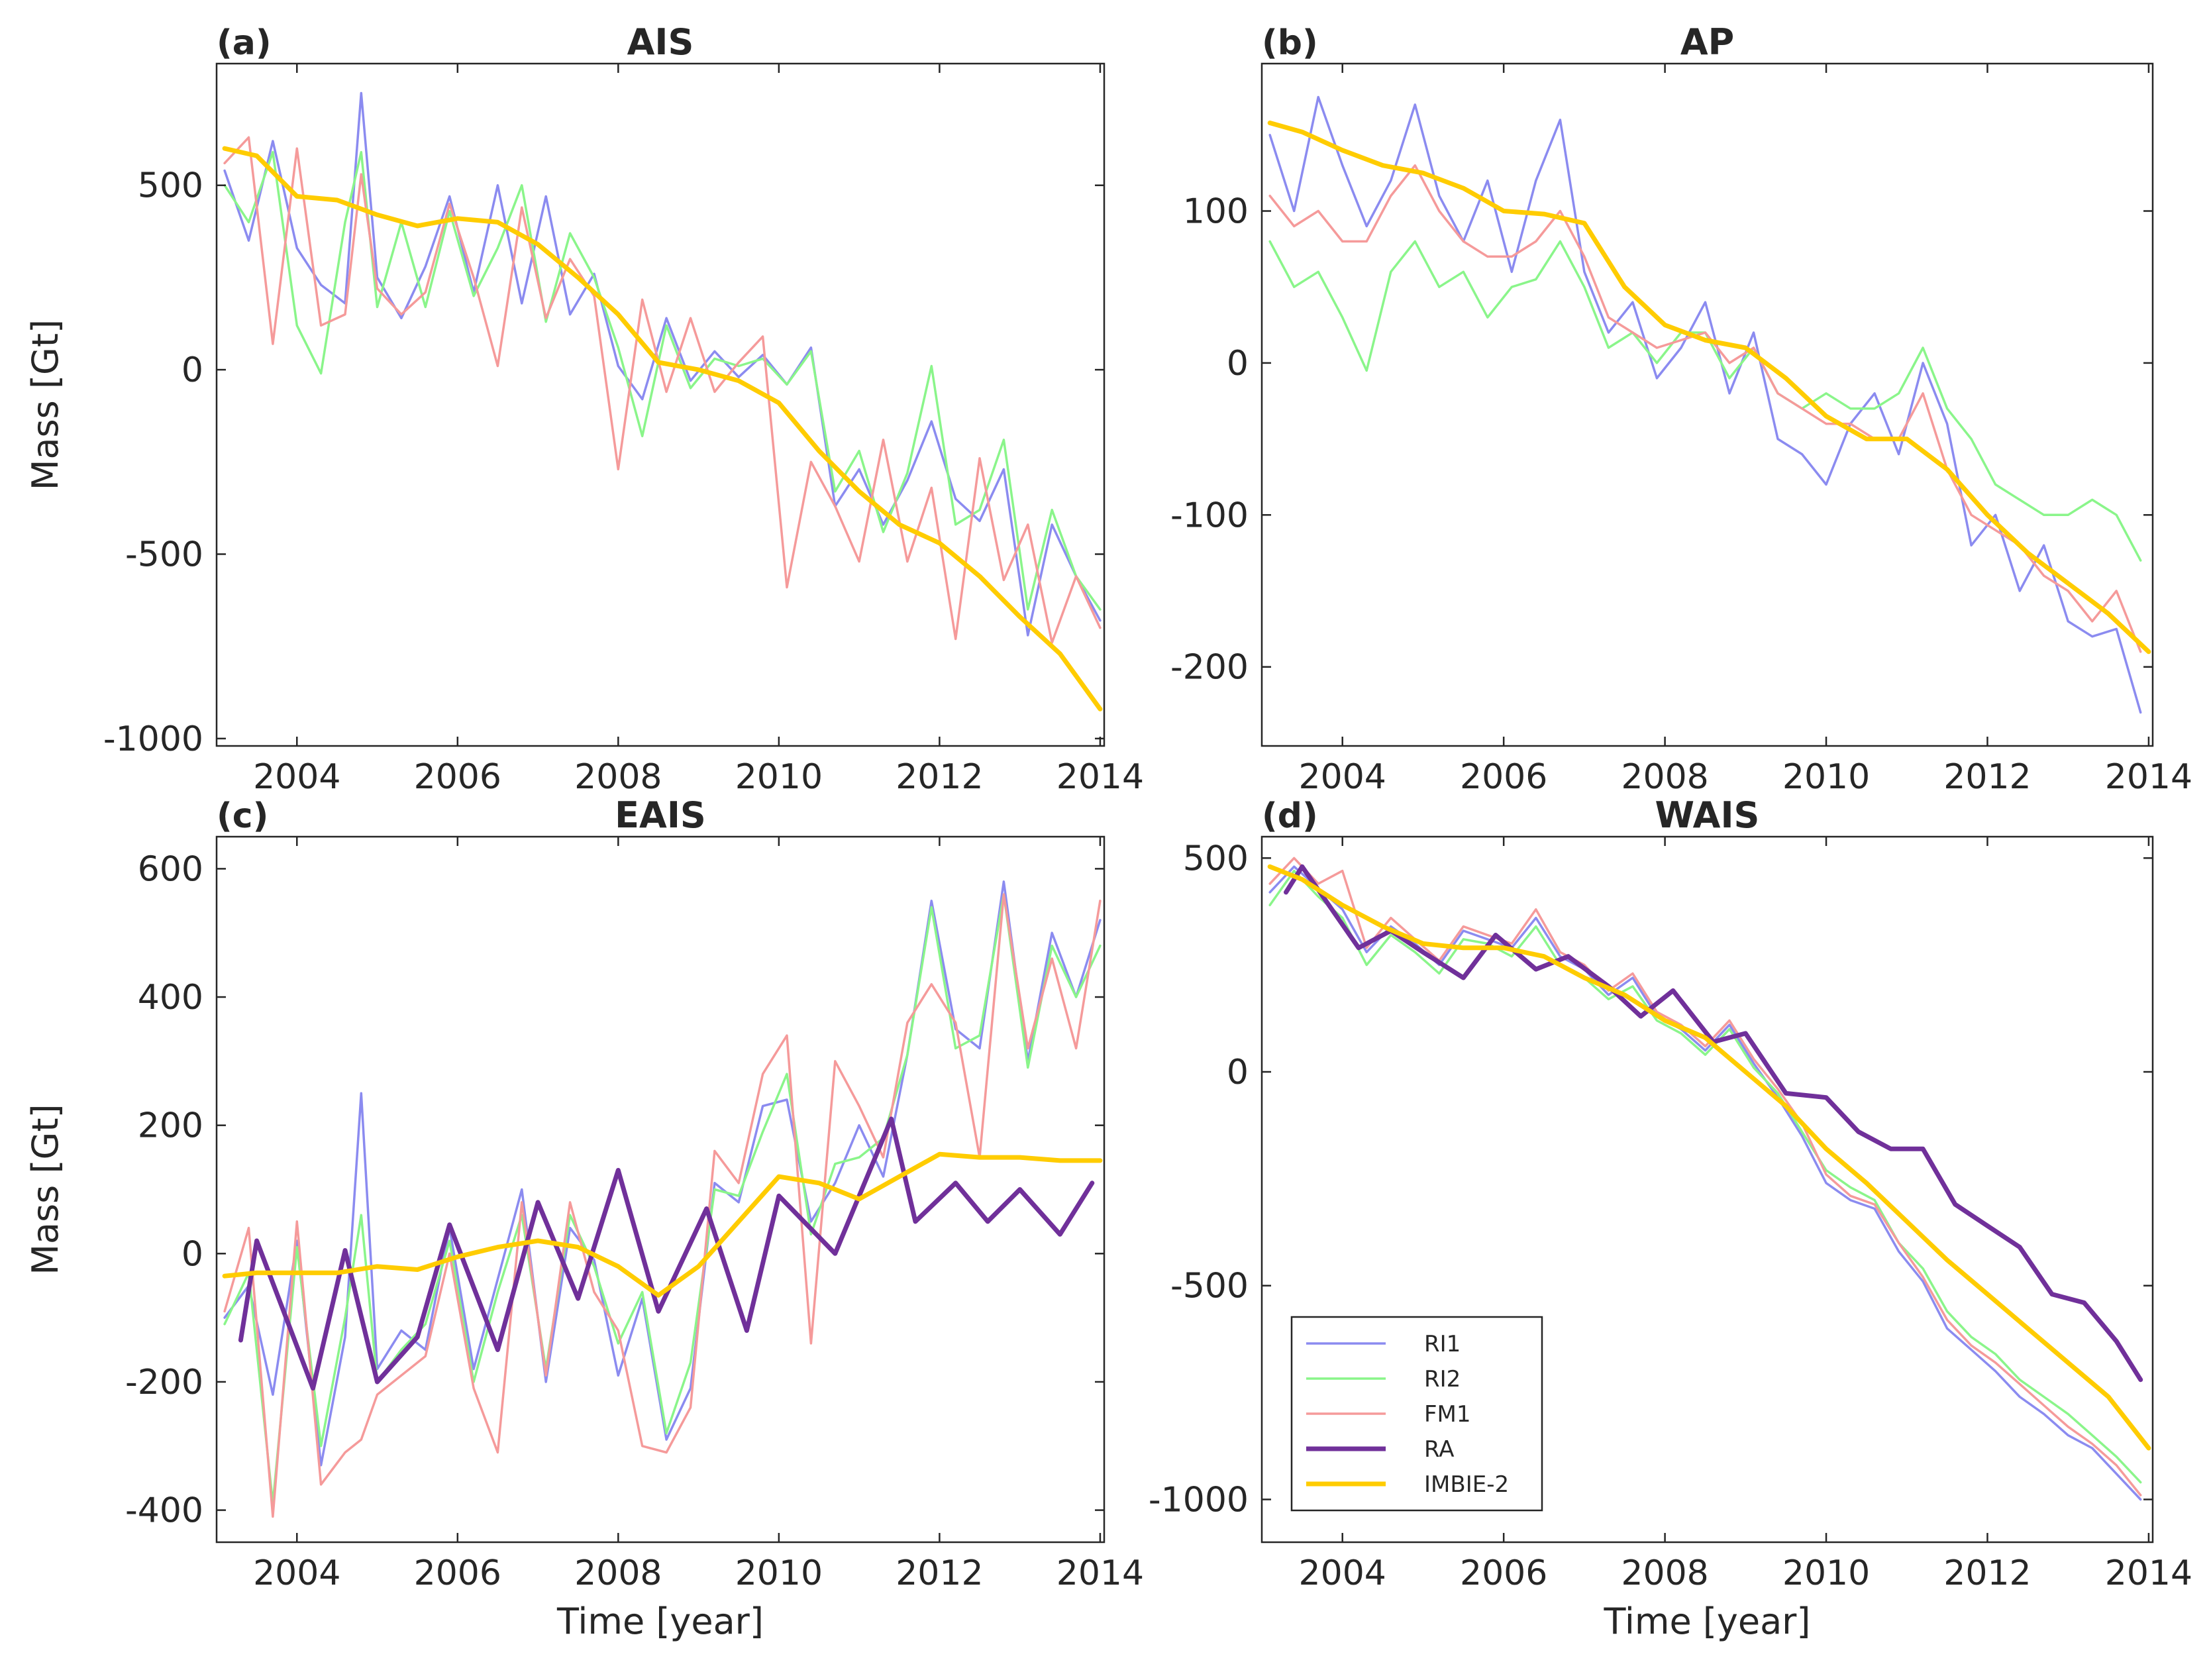 The height and width of the screenshot is (1680, 2211). I want to click on legend-label-ra: RA, so click(1439, 1449).